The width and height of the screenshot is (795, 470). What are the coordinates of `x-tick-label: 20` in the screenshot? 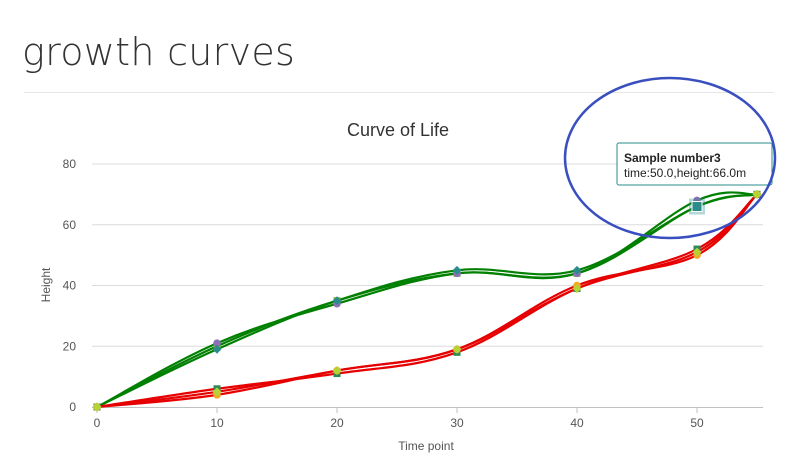 It's located at (337, 423).